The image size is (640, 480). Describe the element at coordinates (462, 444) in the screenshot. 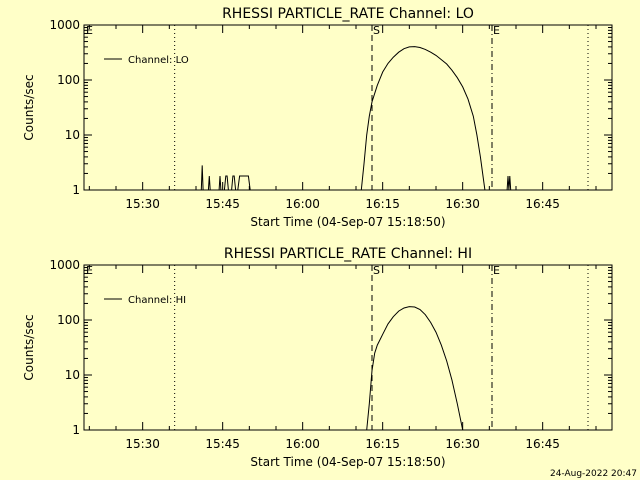

I see `bottom-panel-x-tick-label: 16:30` at that location.